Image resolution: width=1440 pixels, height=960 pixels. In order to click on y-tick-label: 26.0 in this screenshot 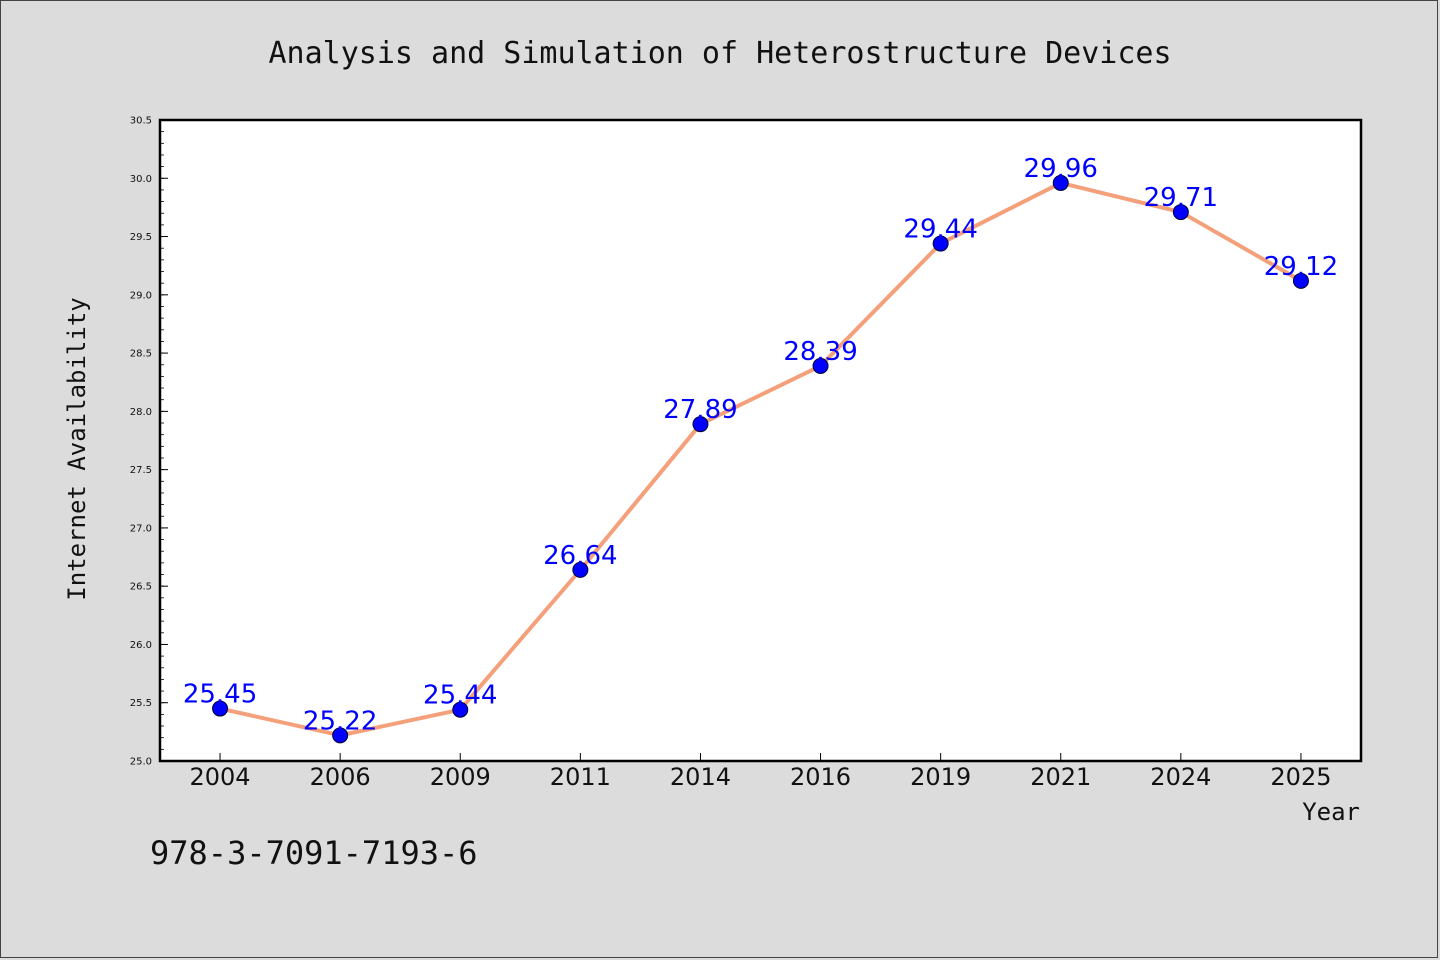, I will do `click(141, 645)`.